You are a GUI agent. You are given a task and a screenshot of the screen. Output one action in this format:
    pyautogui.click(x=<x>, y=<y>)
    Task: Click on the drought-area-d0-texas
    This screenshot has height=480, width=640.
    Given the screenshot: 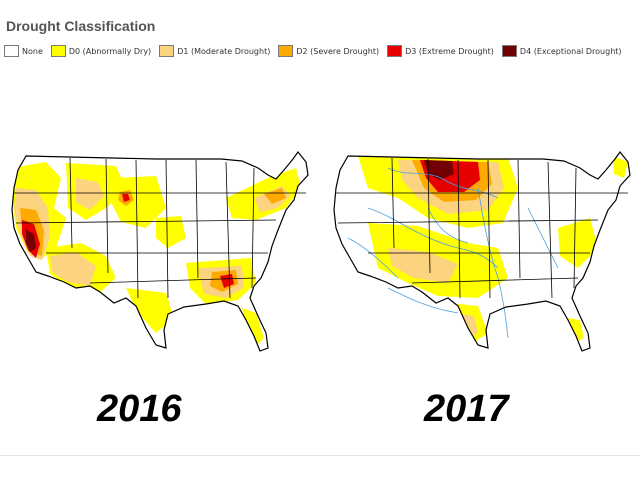 What is the action you would take?
    pyautogui.click(x=150, y=310)
    